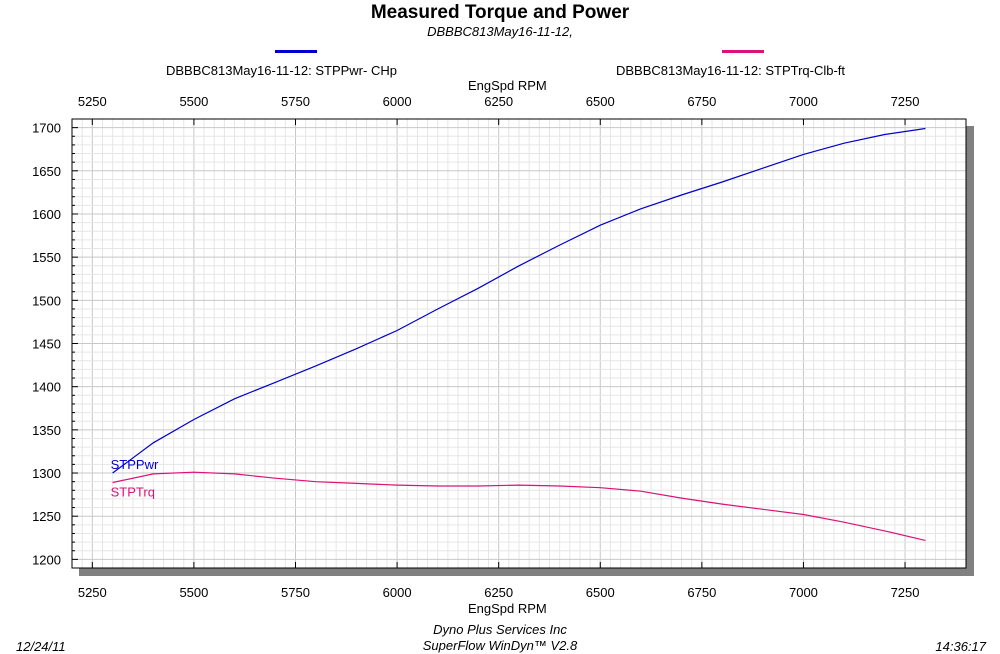 This screenshot has width=1000, height=654. What do you see at coordinates (600, 101) in the screenshot?
I see `x-tick-label-top: 6500` at bounding box center [600, 101].